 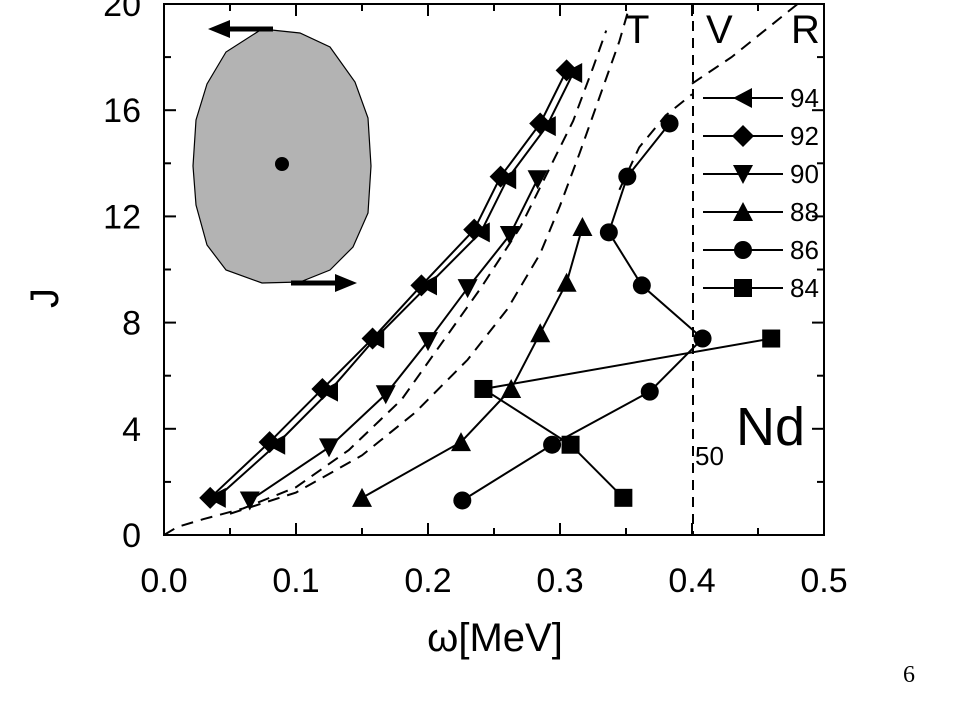 I want to click on rotation-arrow-right-icon, so click(x=324, y=283).